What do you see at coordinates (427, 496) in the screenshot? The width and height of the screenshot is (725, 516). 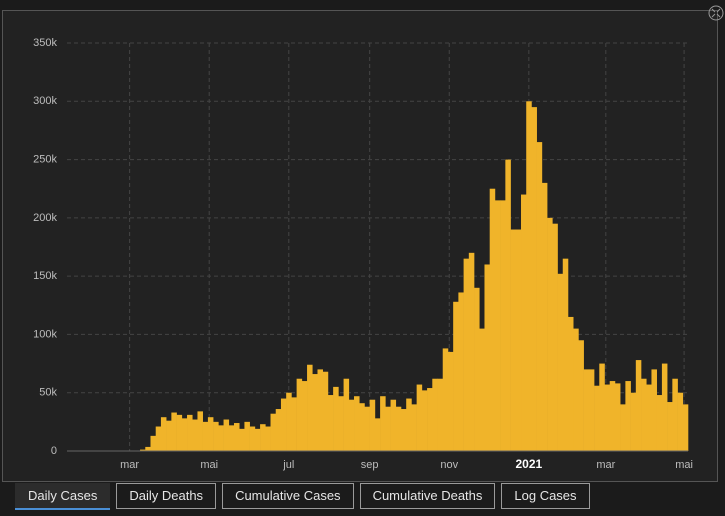 I see `tab: Cumulative Deaths` at bounding box center [427, 496].